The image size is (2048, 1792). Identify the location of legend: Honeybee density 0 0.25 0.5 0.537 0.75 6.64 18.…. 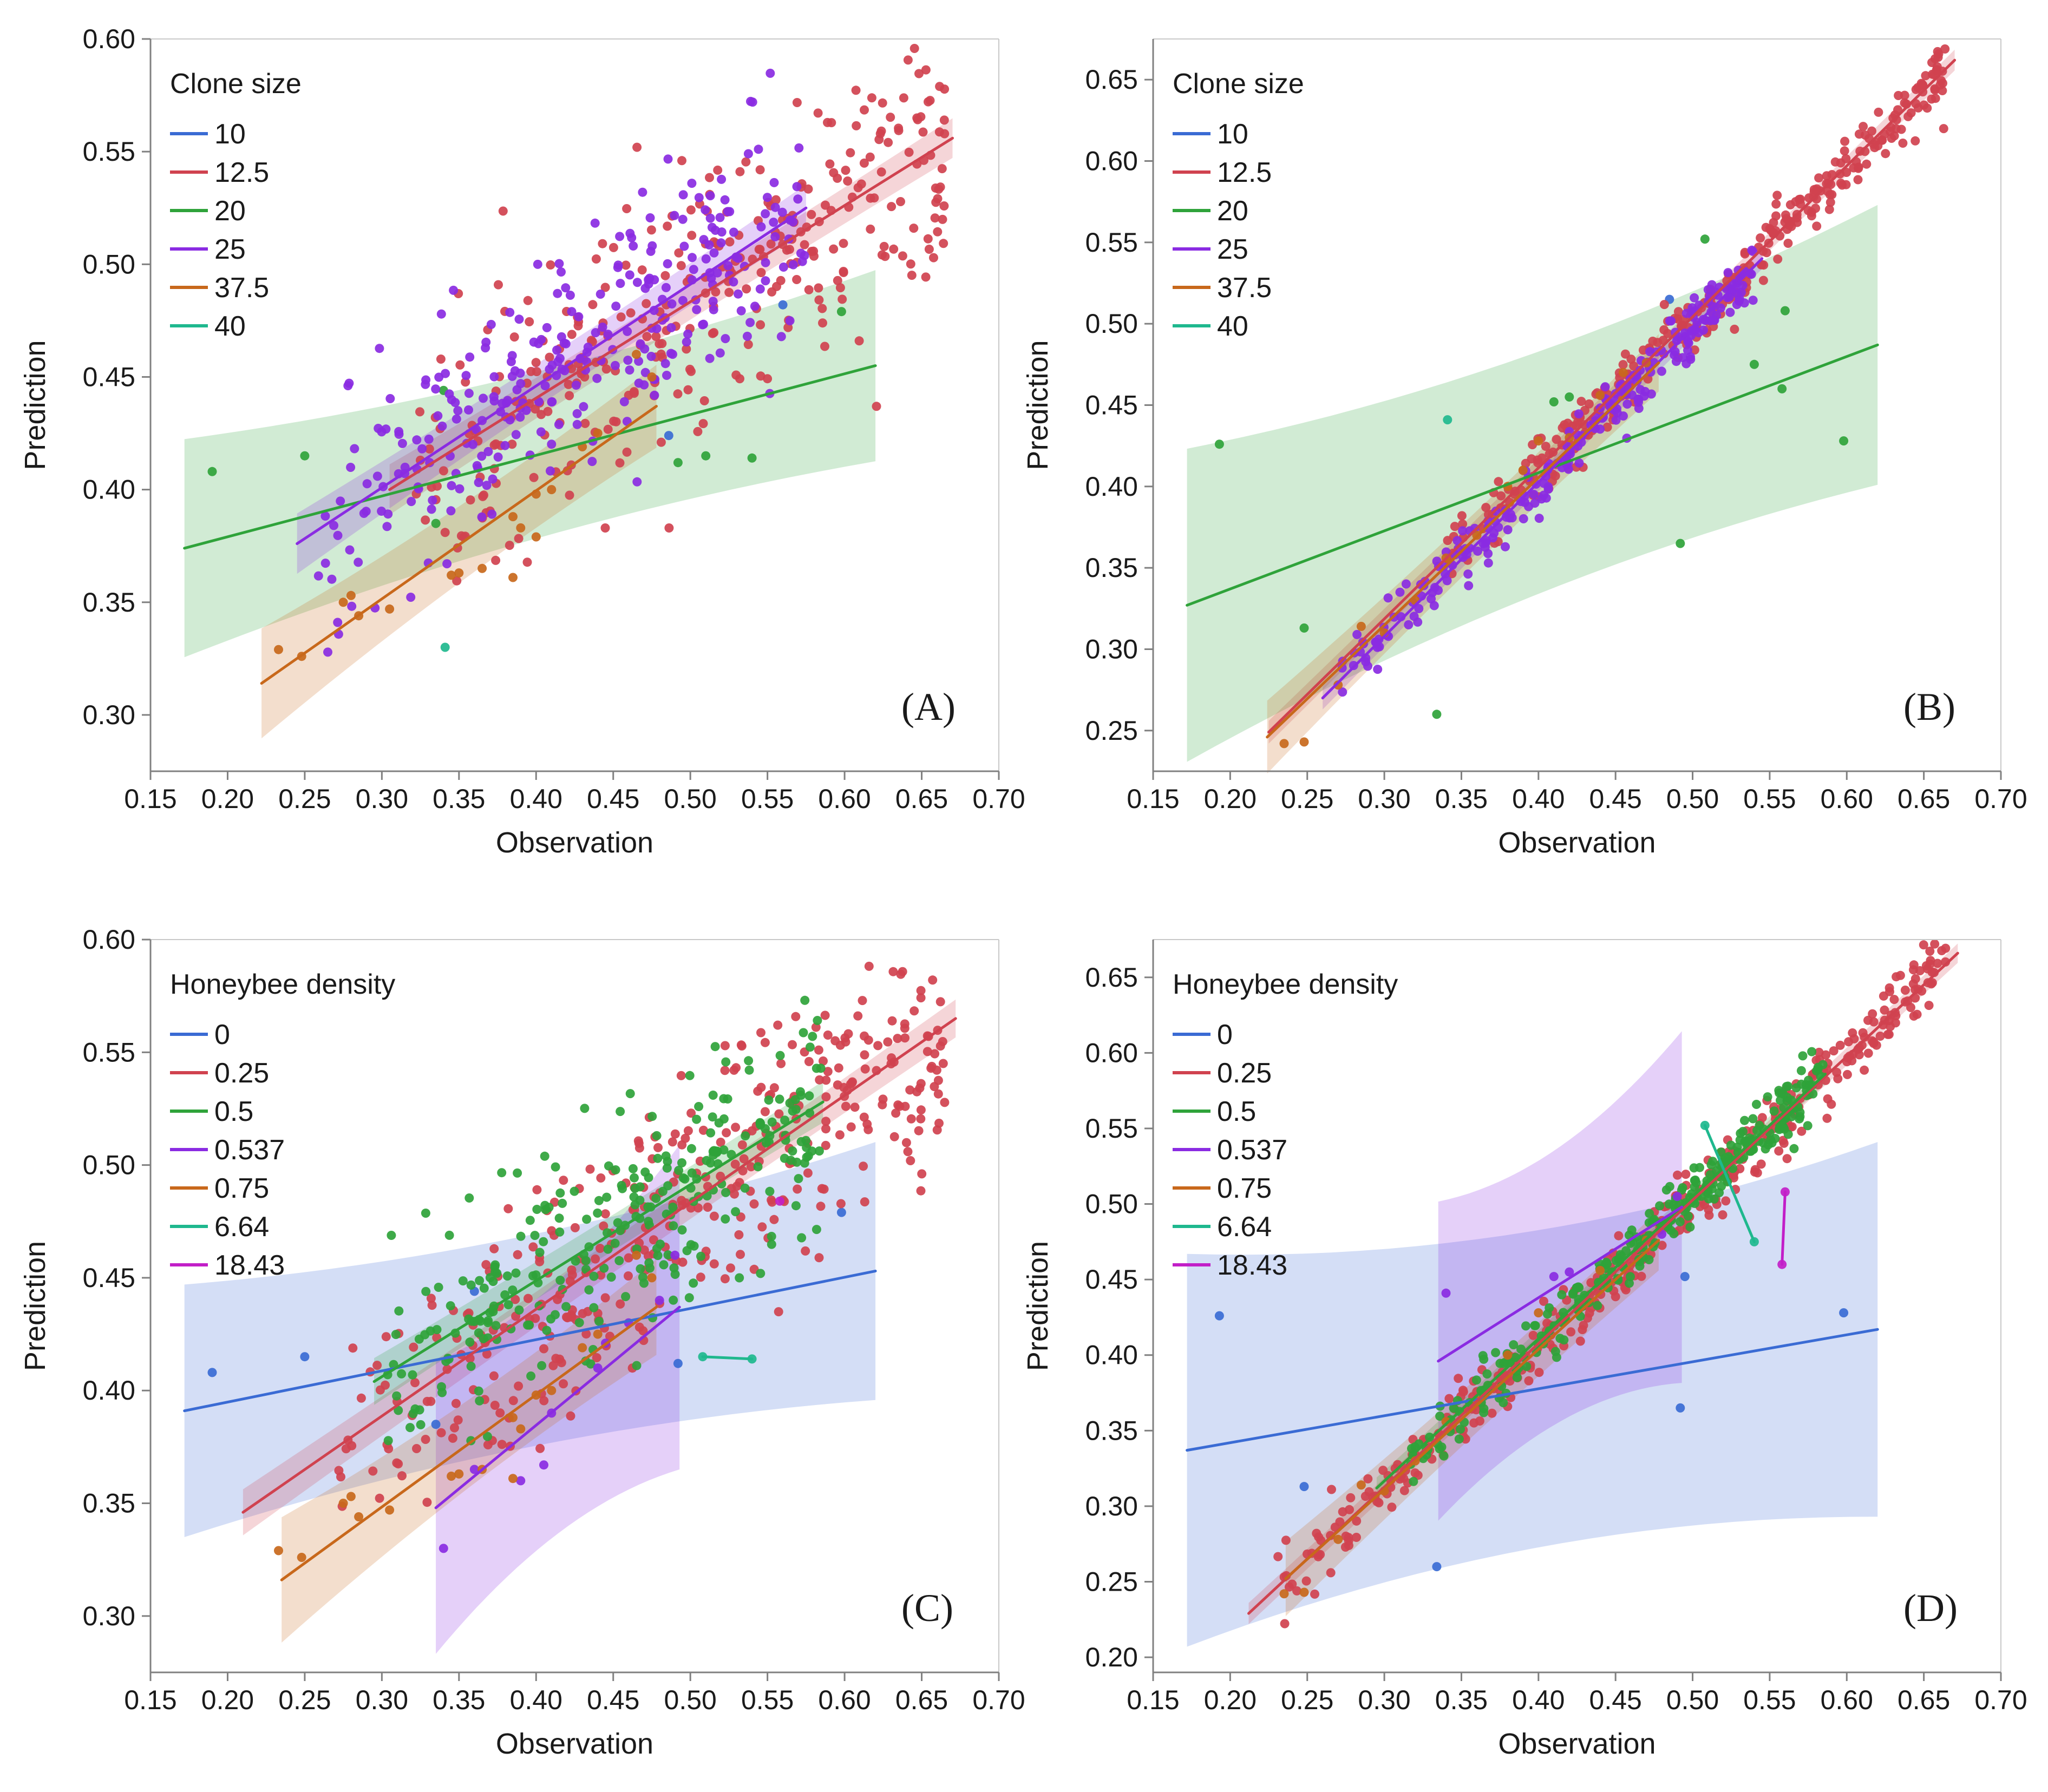
(1285, 1125).